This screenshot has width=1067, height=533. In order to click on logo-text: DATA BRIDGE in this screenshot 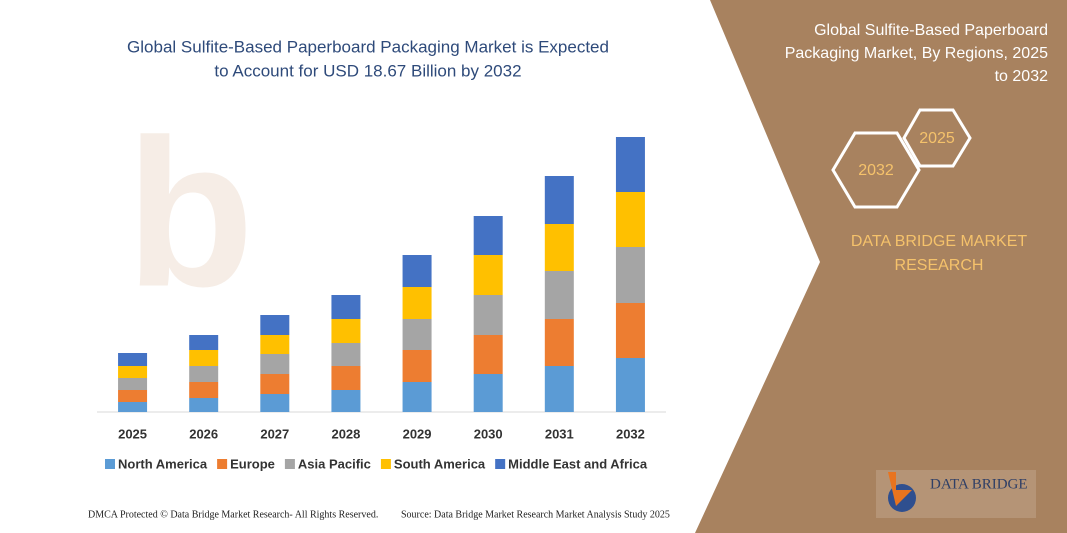, I will do `click(979, 484)`.